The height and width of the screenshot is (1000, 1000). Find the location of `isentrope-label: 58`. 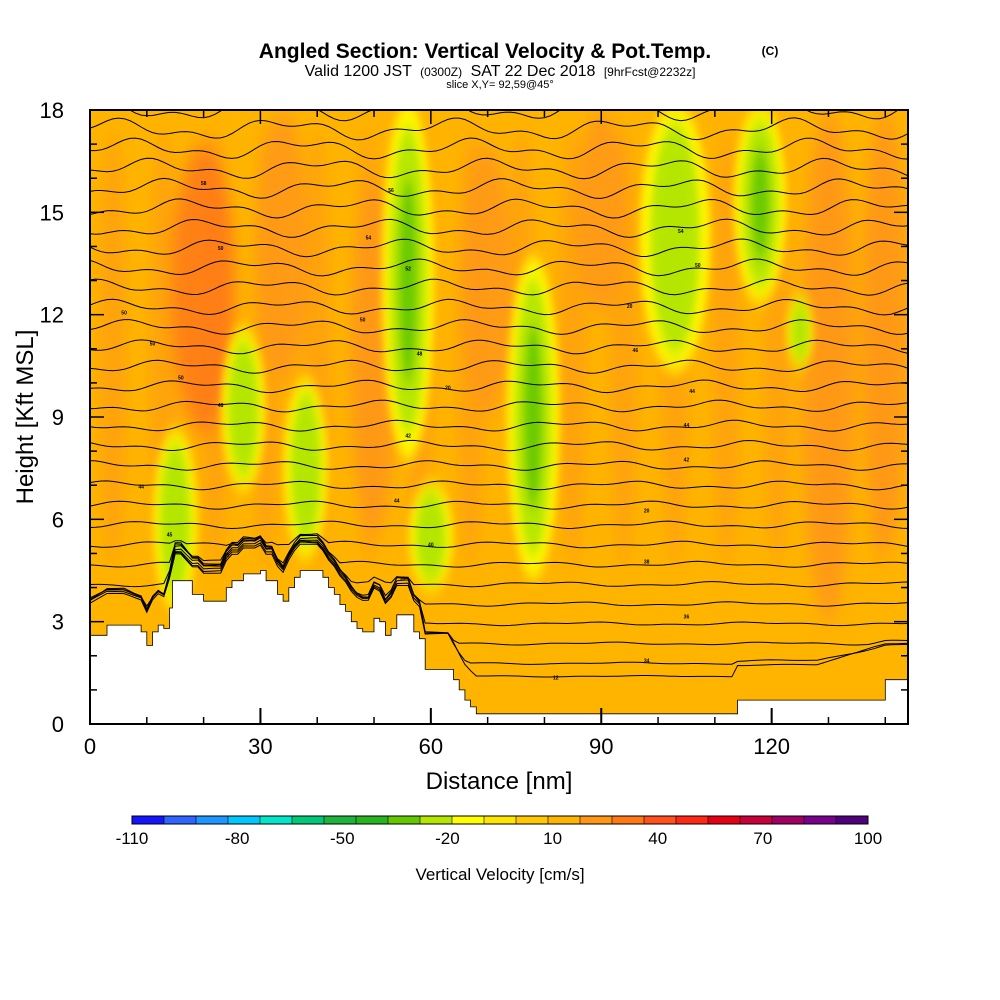

isentrope-label: 58 is located at coordinates (204, 184).